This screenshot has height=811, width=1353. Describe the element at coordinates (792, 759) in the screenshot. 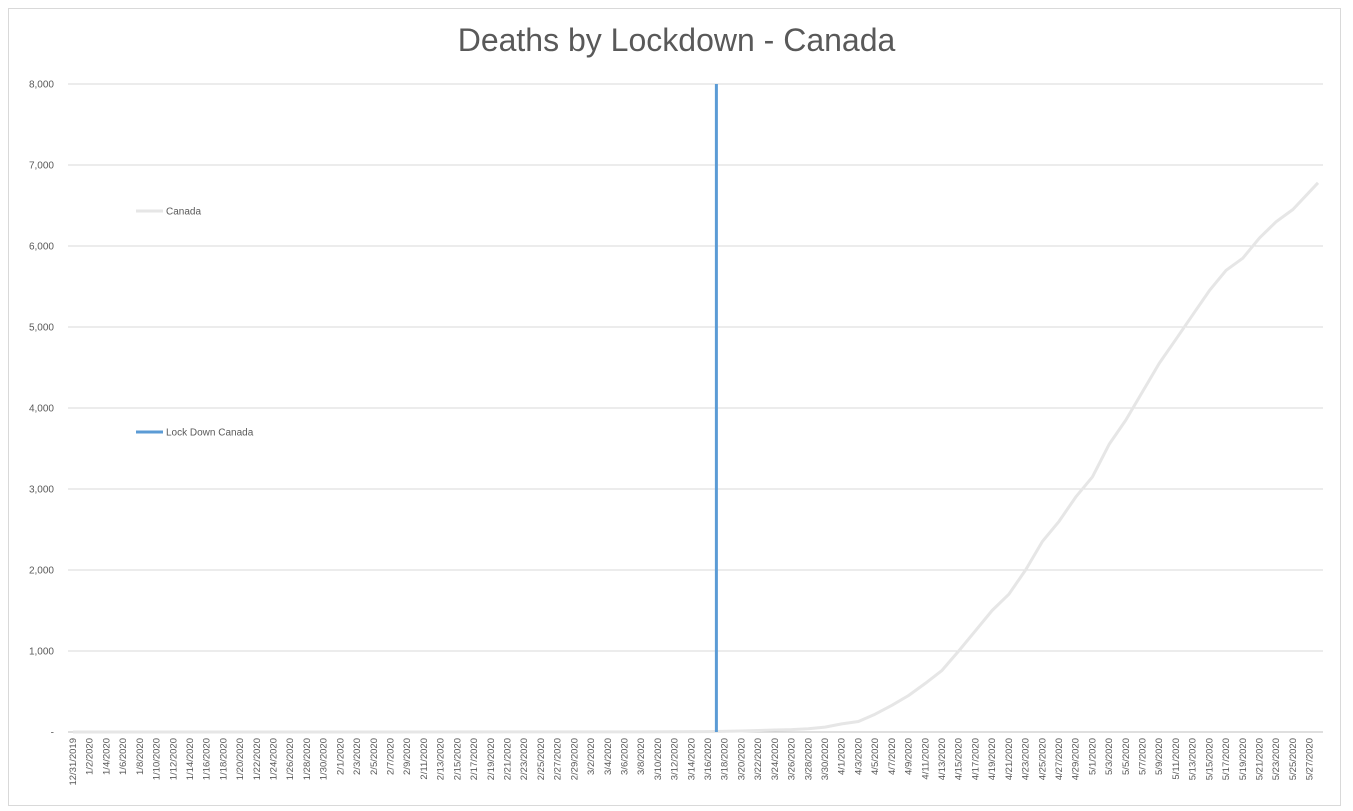

I see `x-tick-label: 3/26/2020` at that location.